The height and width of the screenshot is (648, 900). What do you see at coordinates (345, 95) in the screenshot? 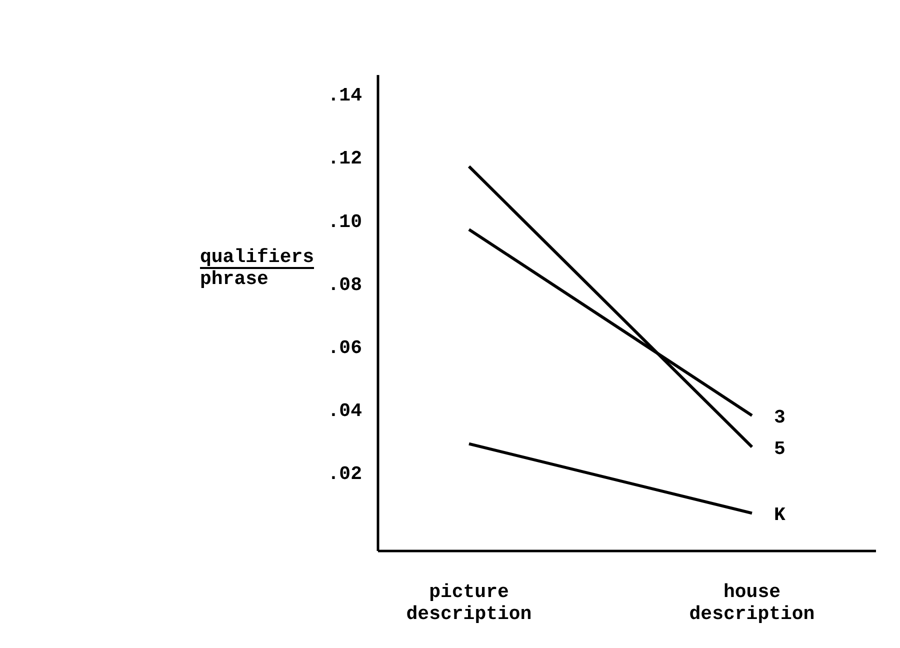
I see `y-tick-label: .14` at bounding box center [345, 95].